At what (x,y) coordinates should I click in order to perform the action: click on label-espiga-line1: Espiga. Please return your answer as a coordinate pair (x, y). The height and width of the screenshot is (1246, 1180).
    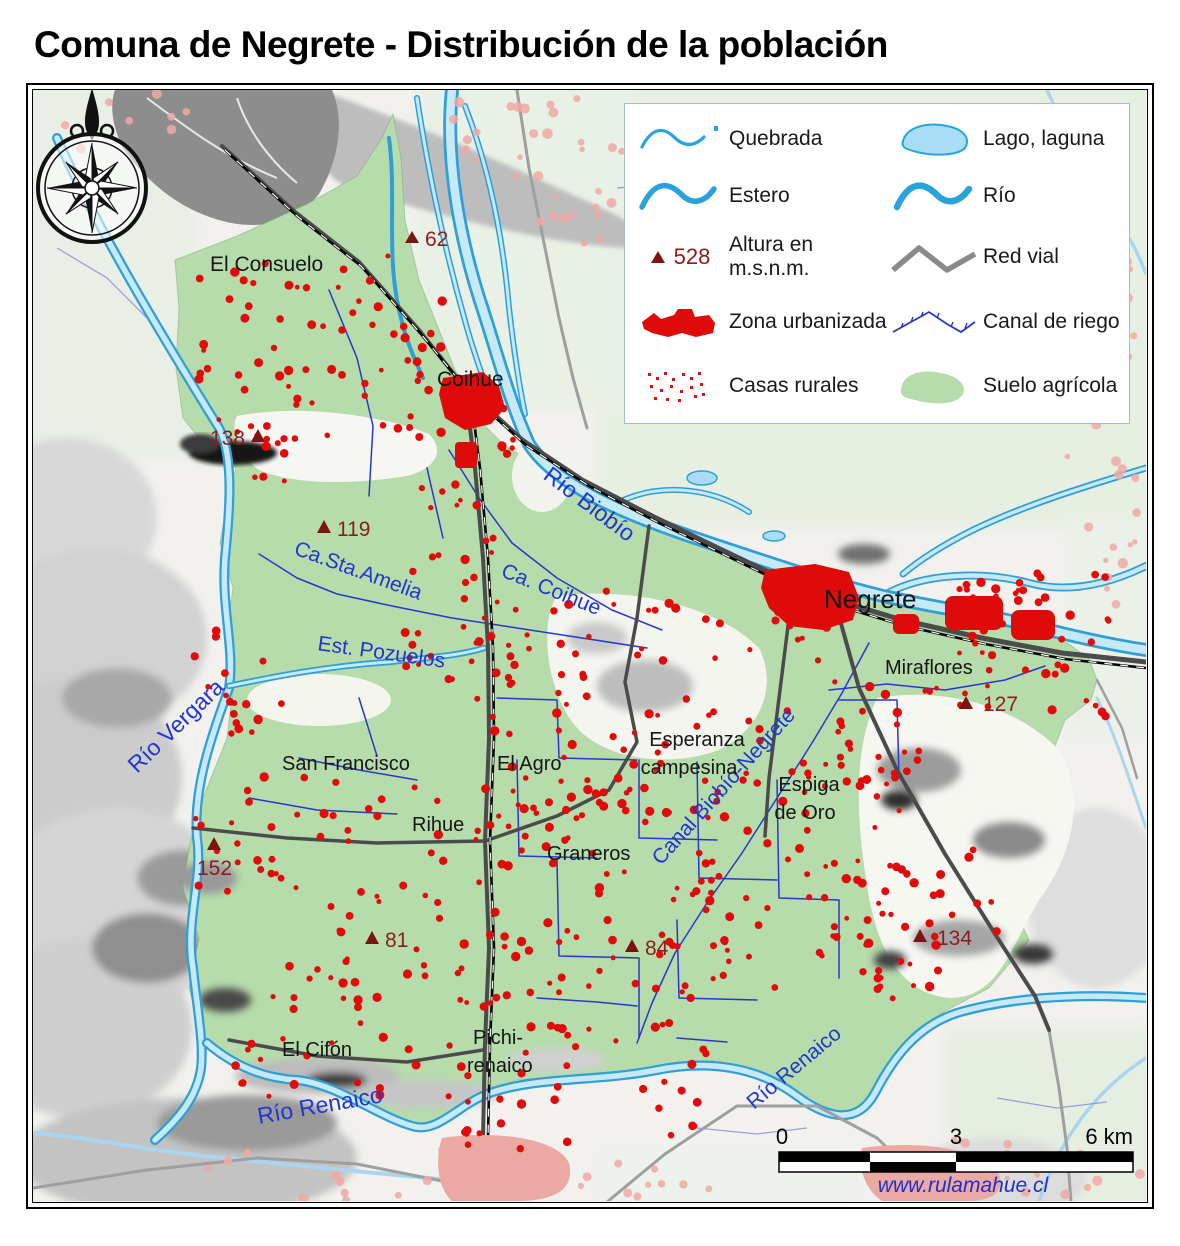
    Looking at the image, I should click on (809, 785).